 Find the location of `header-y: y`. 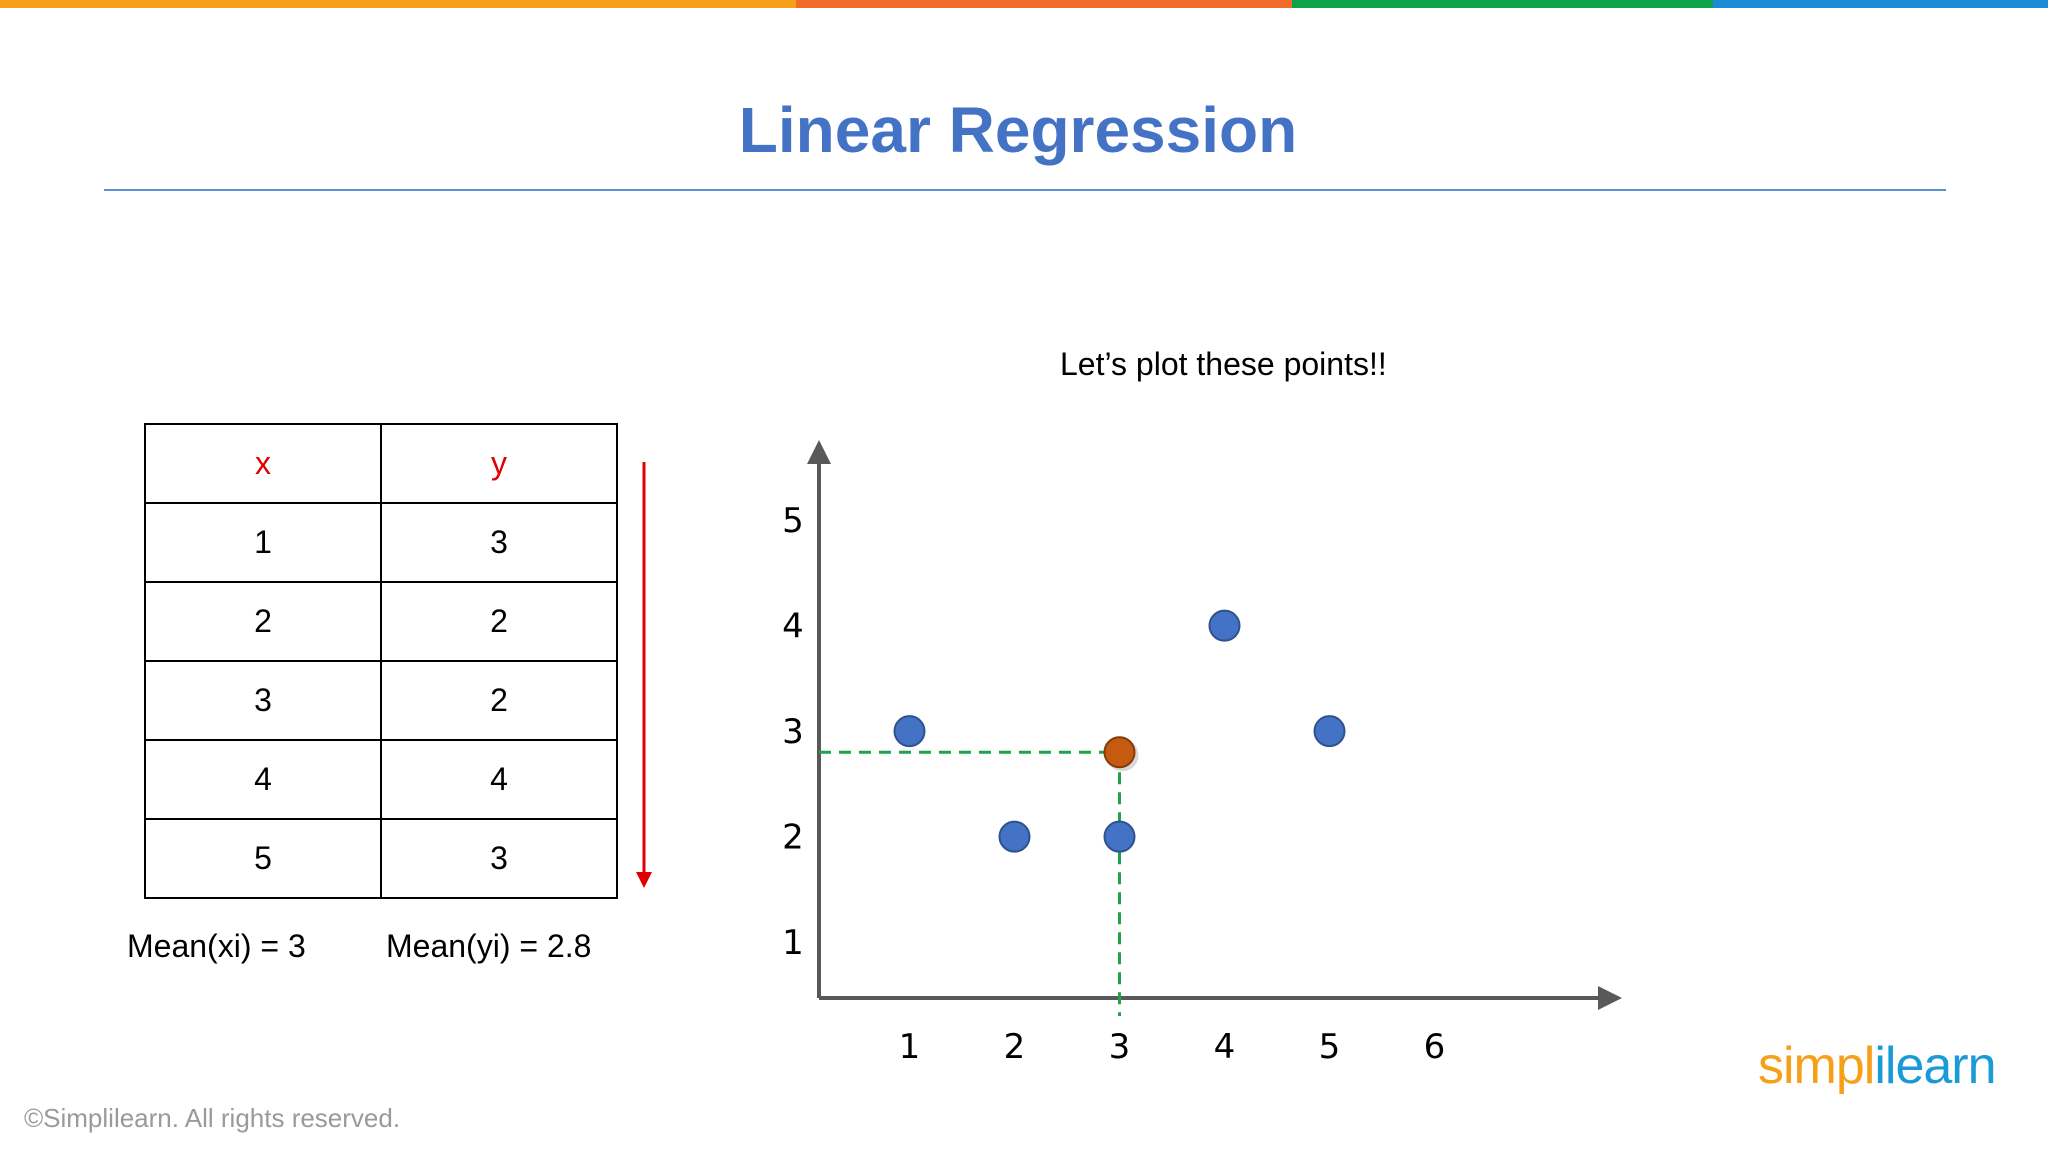

header-y: y is located at coordinates (499, 463).